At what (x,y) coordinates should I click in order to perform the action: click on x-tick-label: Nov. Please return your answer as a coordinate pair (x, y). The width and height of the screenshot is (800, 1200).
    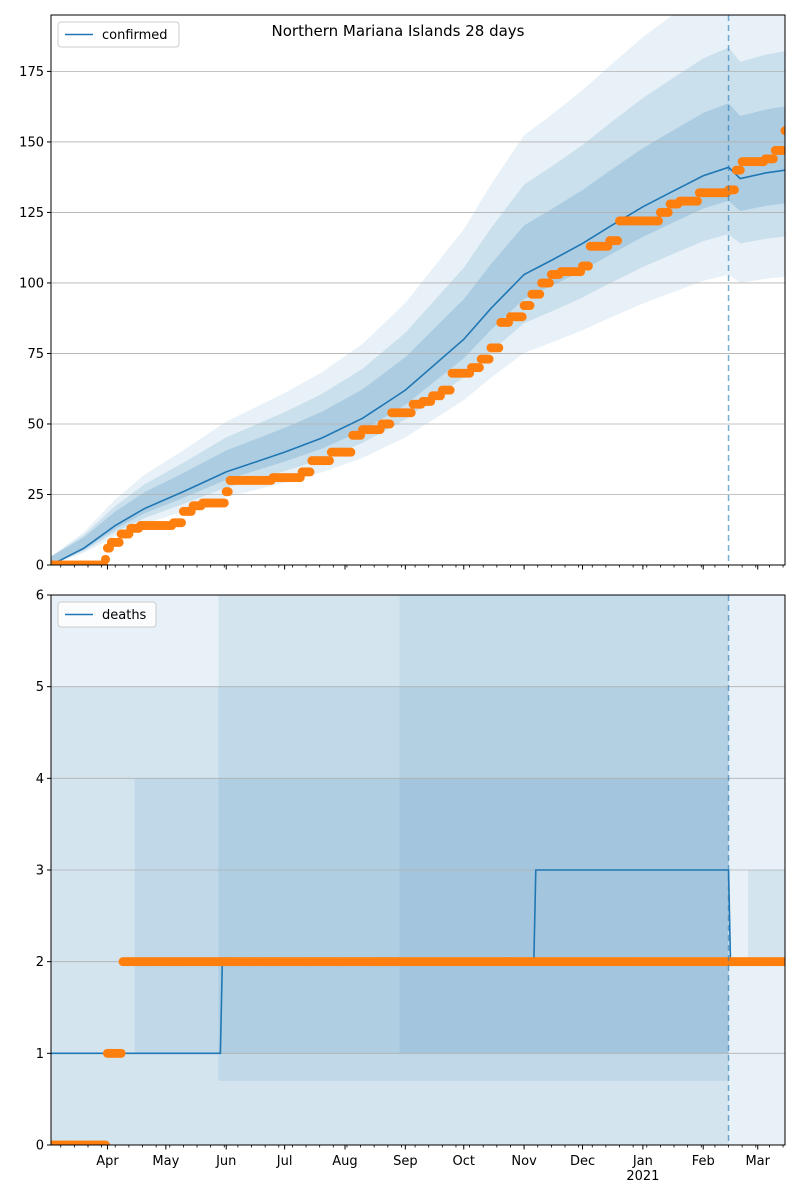
    Looking at the image, I should click on (524, 1161).